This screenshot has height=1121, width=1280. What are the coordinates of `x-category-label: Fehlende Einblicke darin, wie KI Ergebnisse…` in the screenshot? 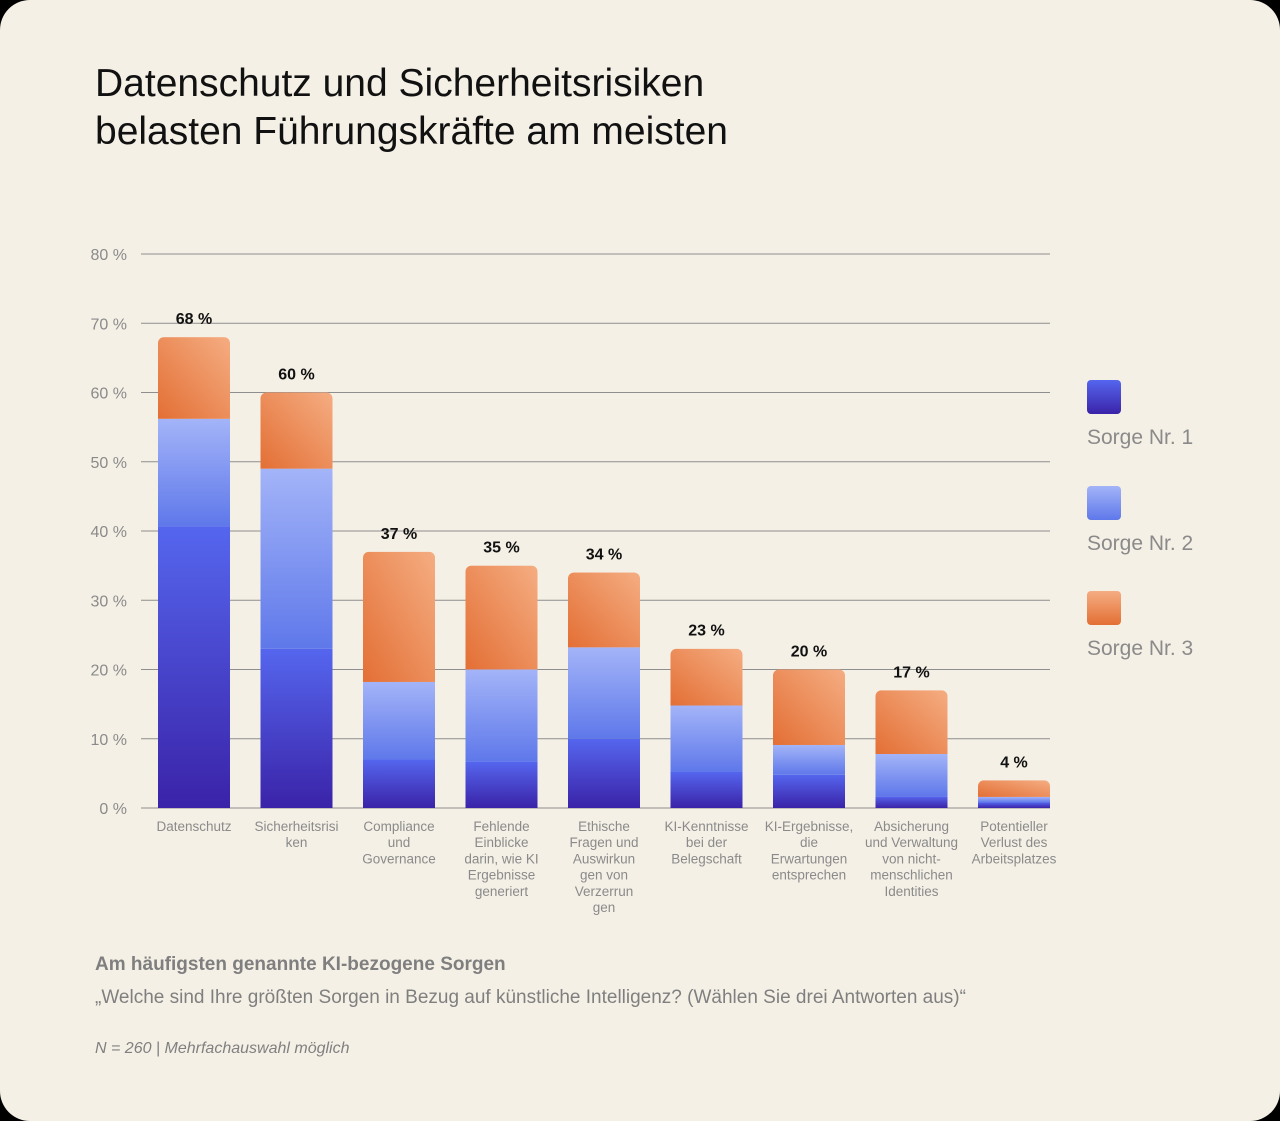 It's located at (501, 859).